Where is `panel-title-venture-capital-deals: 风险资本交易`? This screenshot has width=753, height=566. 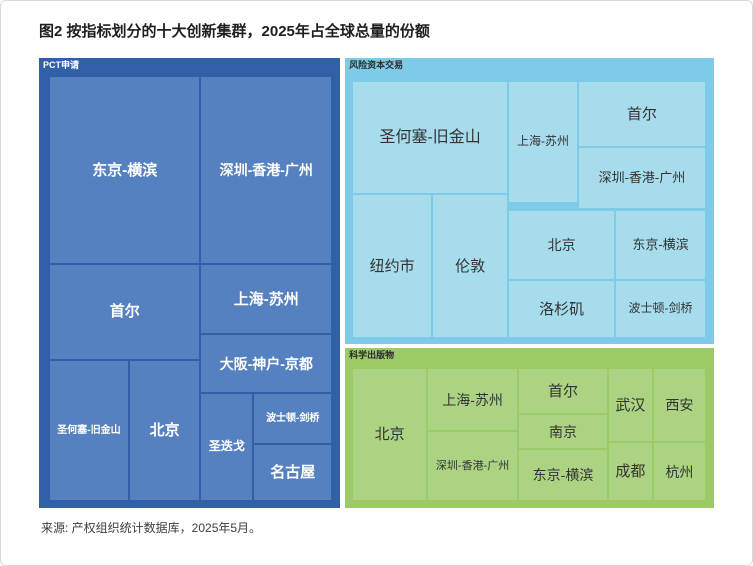
panel-title-venture-capital-deals: 风险资本交易 is located at coordinates (376, 65).